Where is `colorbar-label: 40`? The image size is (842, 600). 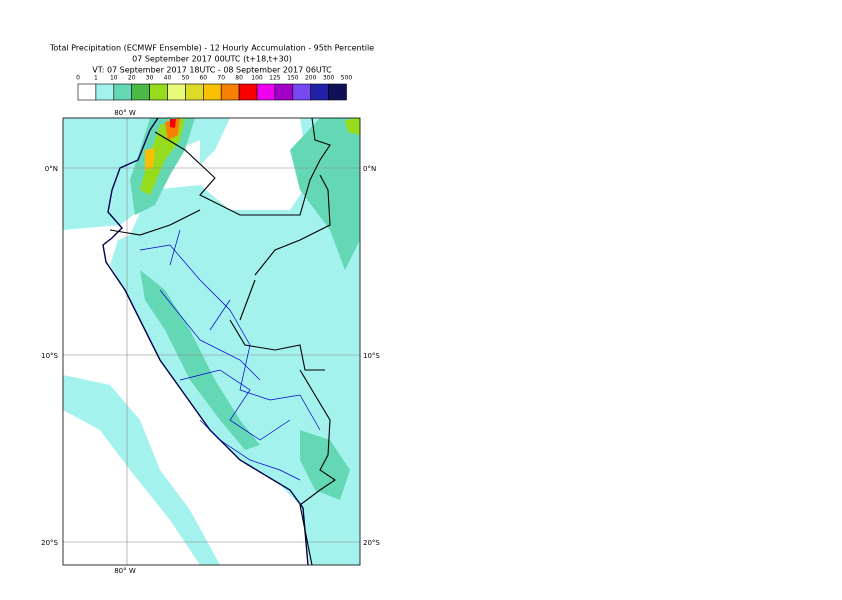 colorbar-label: 40 is located at coordinates (168, 78).